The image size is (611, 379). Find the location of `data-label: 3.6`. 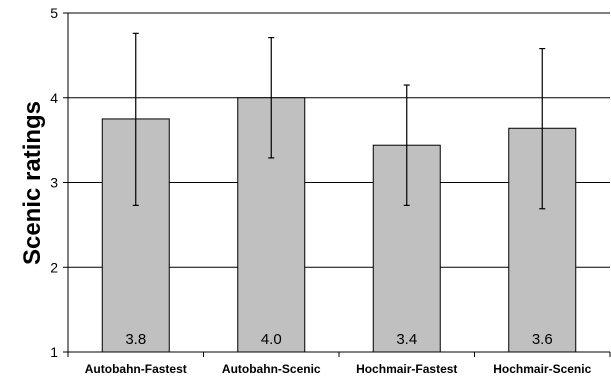

data-label: 3.6 is located at coordinates (542, 339).